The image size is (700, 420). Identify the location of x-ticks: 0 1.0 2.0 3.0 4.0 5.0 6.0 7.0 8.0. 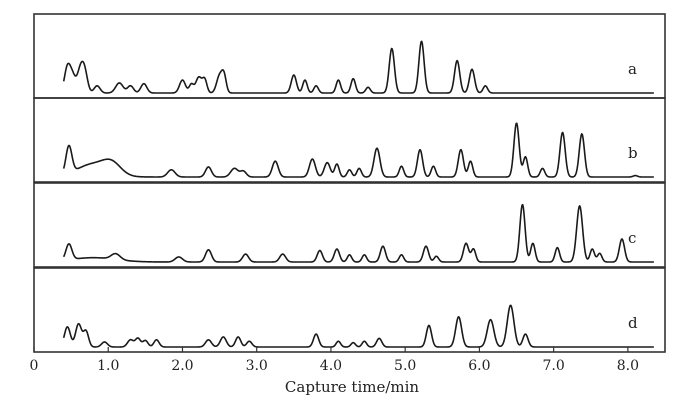
(334, 360).